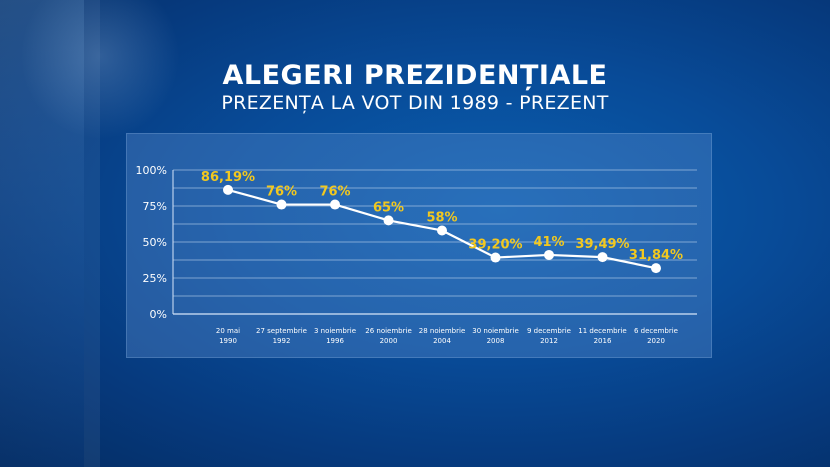  Describe the element at coordinates (158, 314) in the screenshot. I see `y-tick-label: 0%` at that location.